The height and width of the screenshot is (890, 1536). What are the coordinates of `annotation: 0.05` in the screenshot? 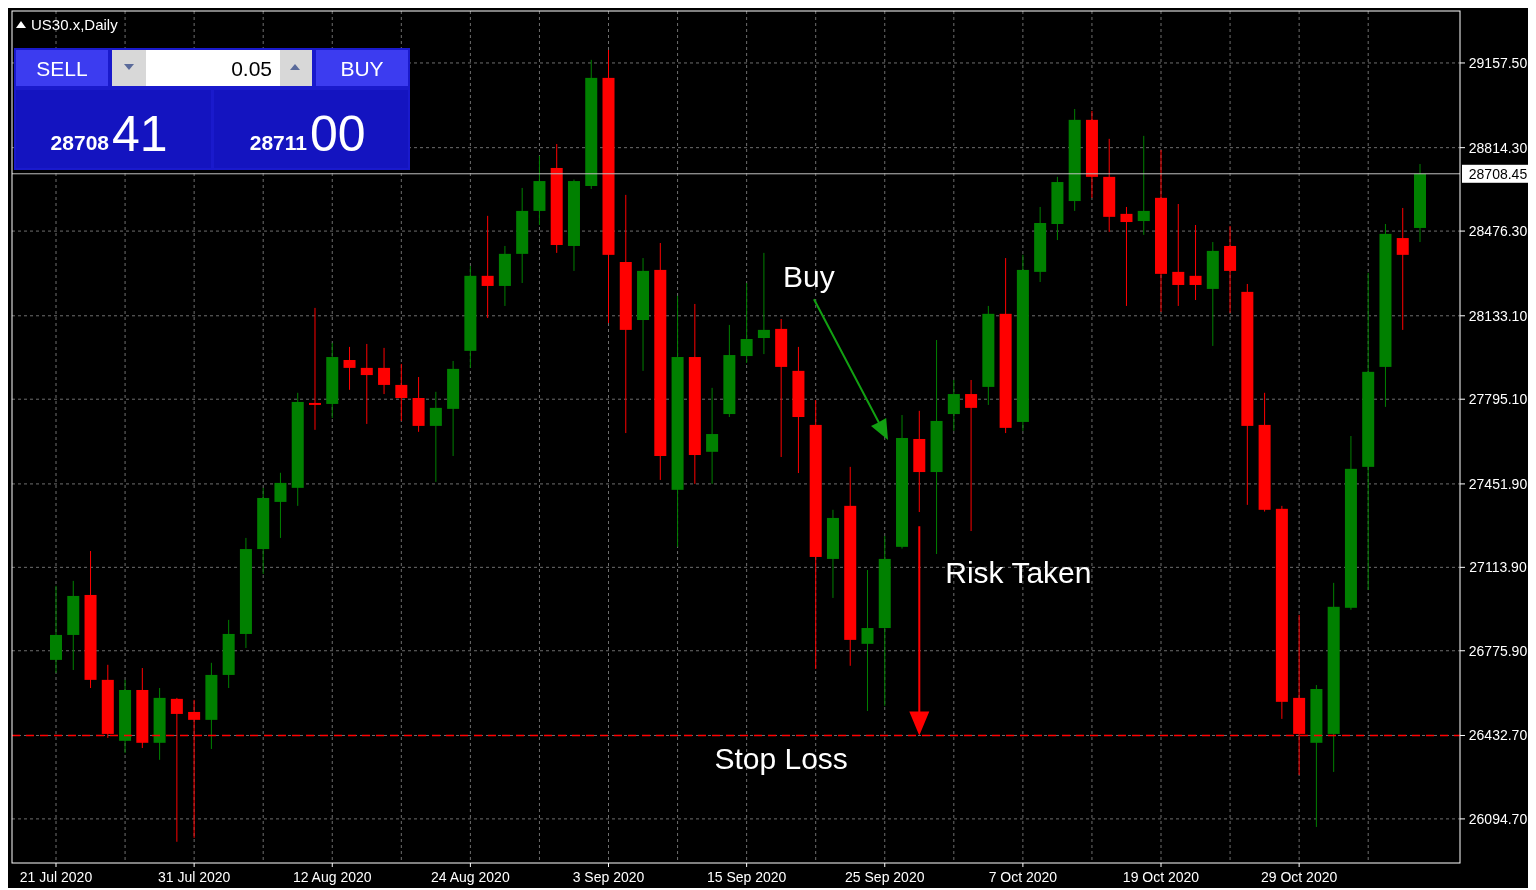 It's located at (251, 68).